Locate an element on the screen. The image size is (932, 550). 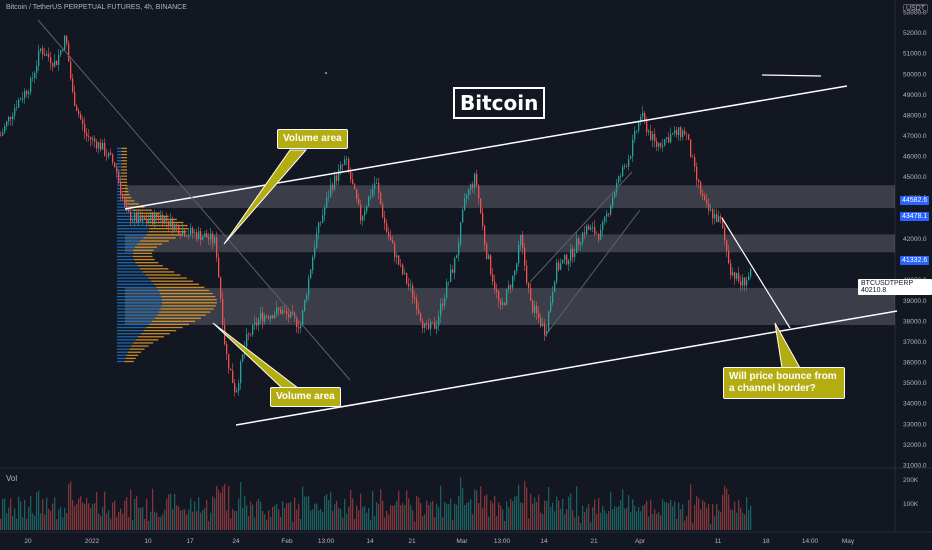
y-tick-label: 53000.0 is located at coordinates (915, 13).